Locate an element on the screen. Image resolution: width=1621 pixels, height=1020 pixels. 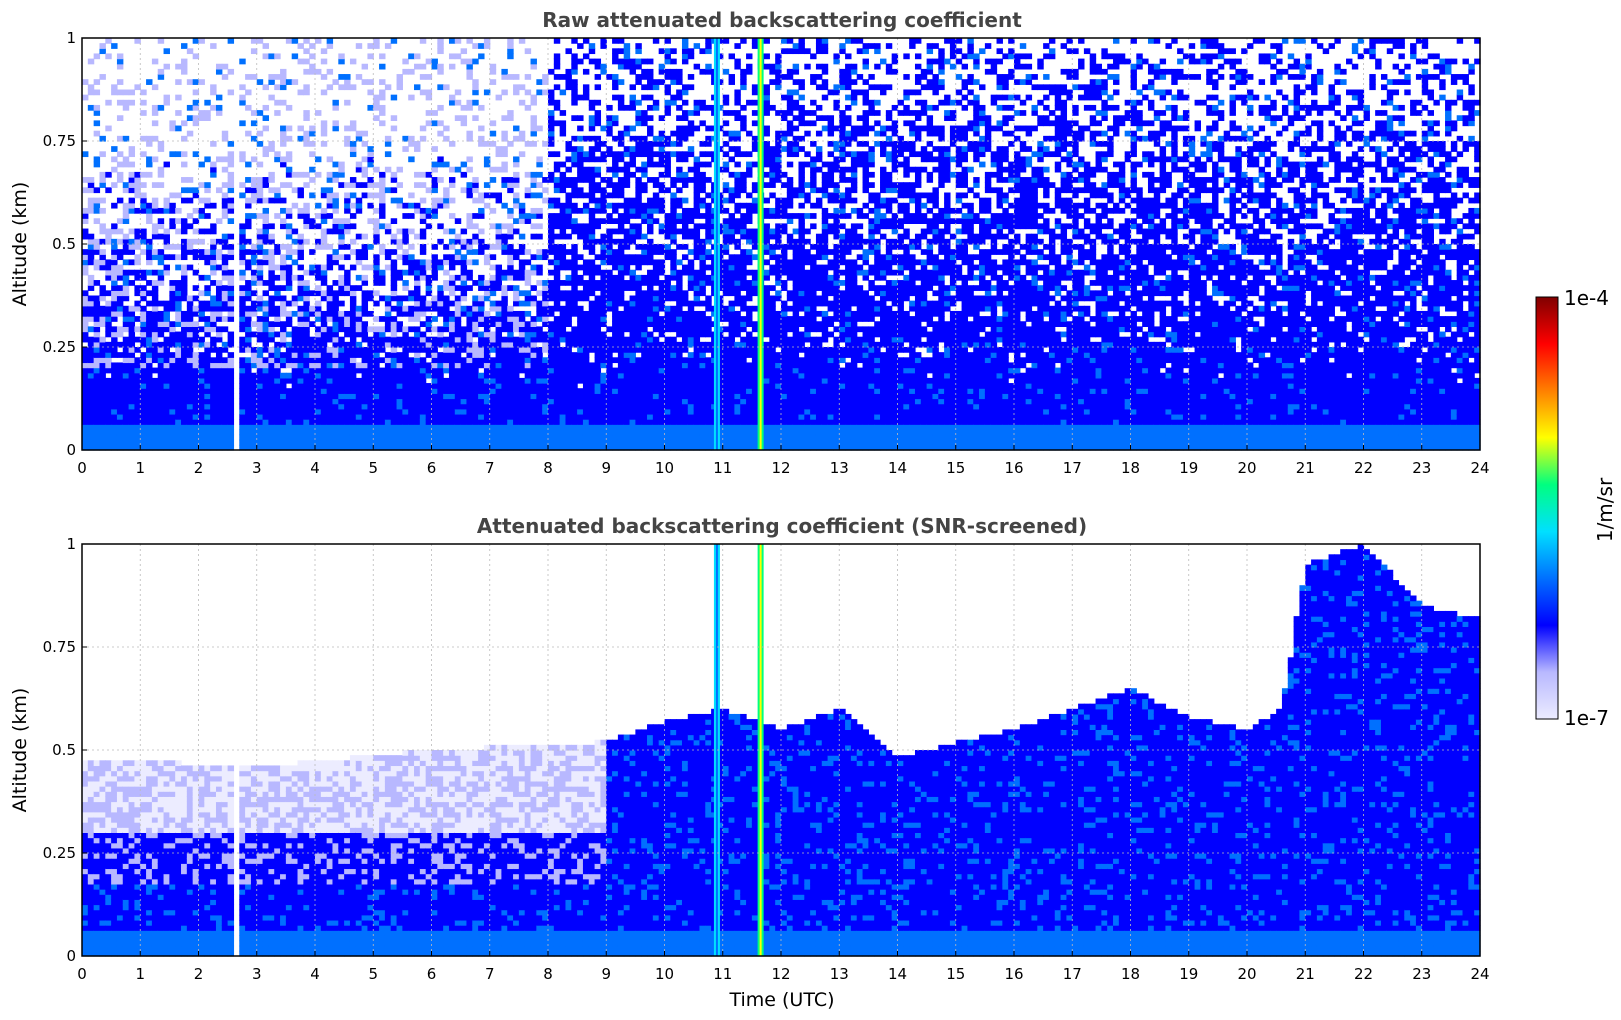
colorbar-max-label: 1e-4 is located at coordinates (1586, 298).